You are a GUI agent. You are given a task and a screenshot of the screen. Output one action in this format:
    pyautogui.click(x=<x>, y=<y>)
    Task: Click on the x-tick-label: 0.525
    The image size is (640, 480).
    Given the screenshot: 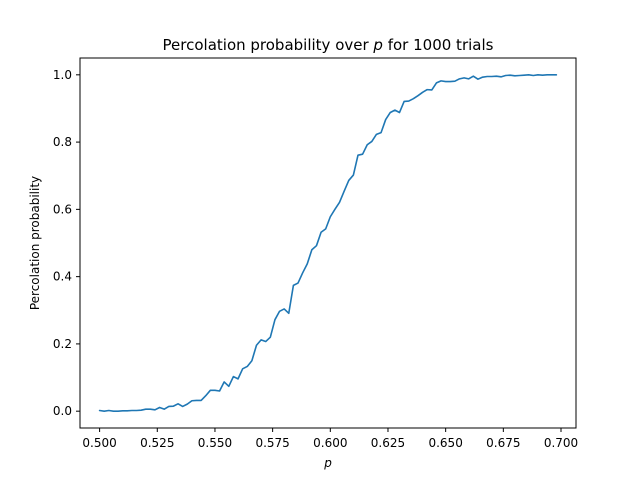 What is the action you would take?
    pyautogui.click(x=157, y=443)
    